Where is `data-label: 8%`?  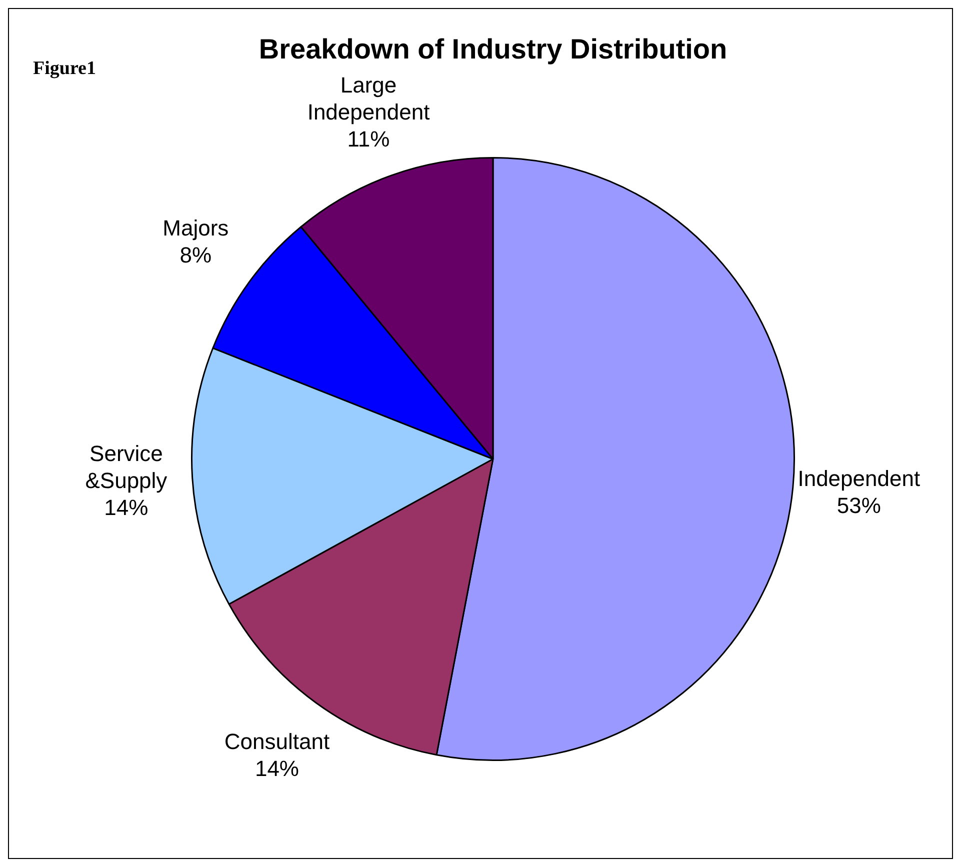
data-label: 8% is located at coordinates (196, 255).